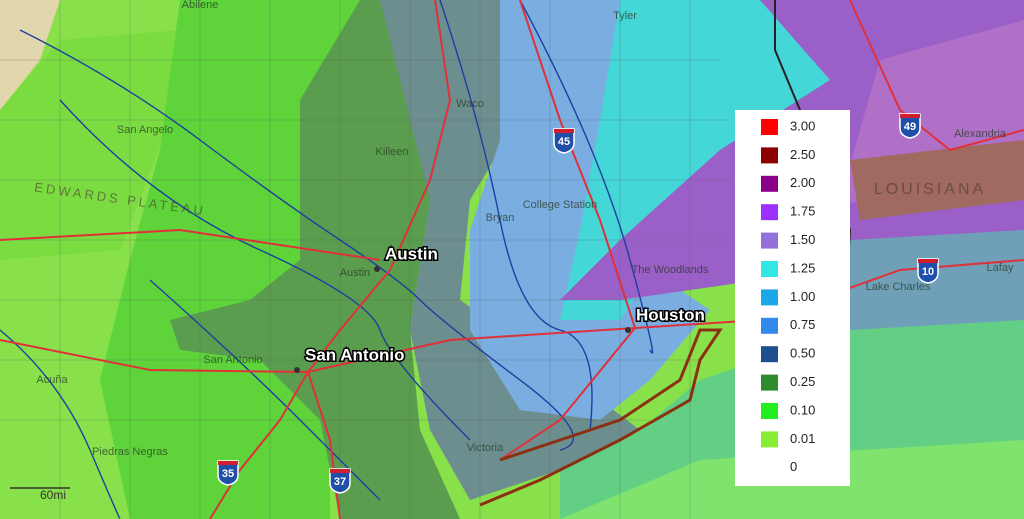  I want to click on legend-label: 2.50, so click(802, 154).